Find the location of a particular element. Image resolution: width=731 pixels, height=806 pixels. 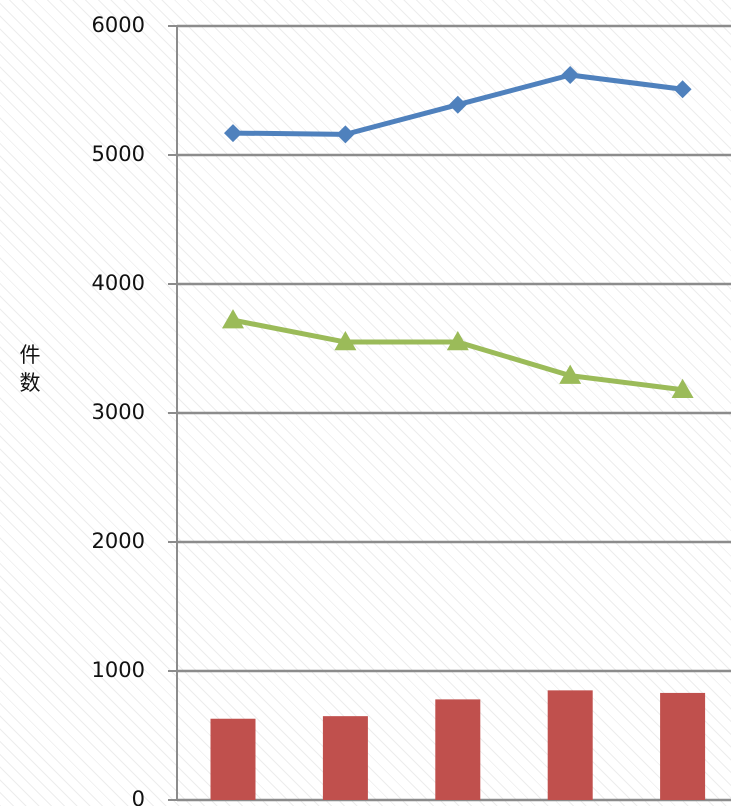

y-tick-label: 4000 is located at coordinates (118, 283).